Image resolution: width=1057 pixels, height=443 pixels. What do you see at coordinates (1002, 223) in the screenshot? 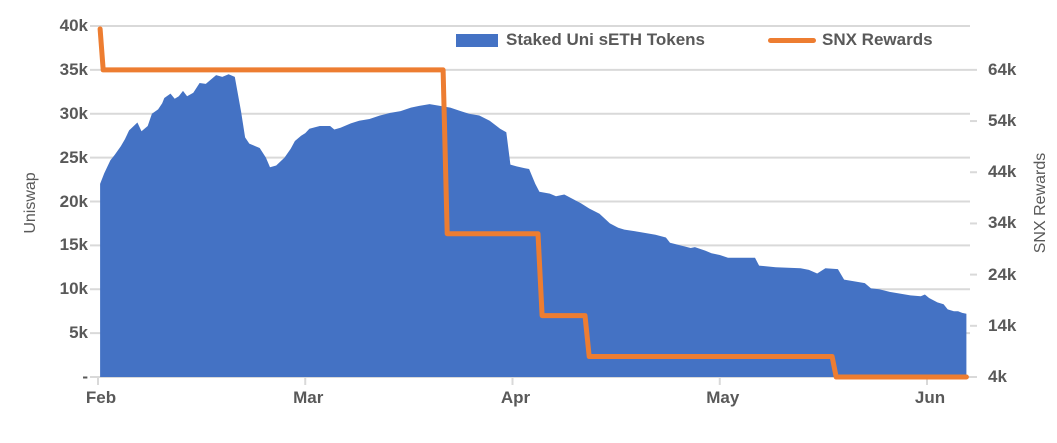
I see `right-axis-tick-label: 34k` at bounding box center [1002, 223].